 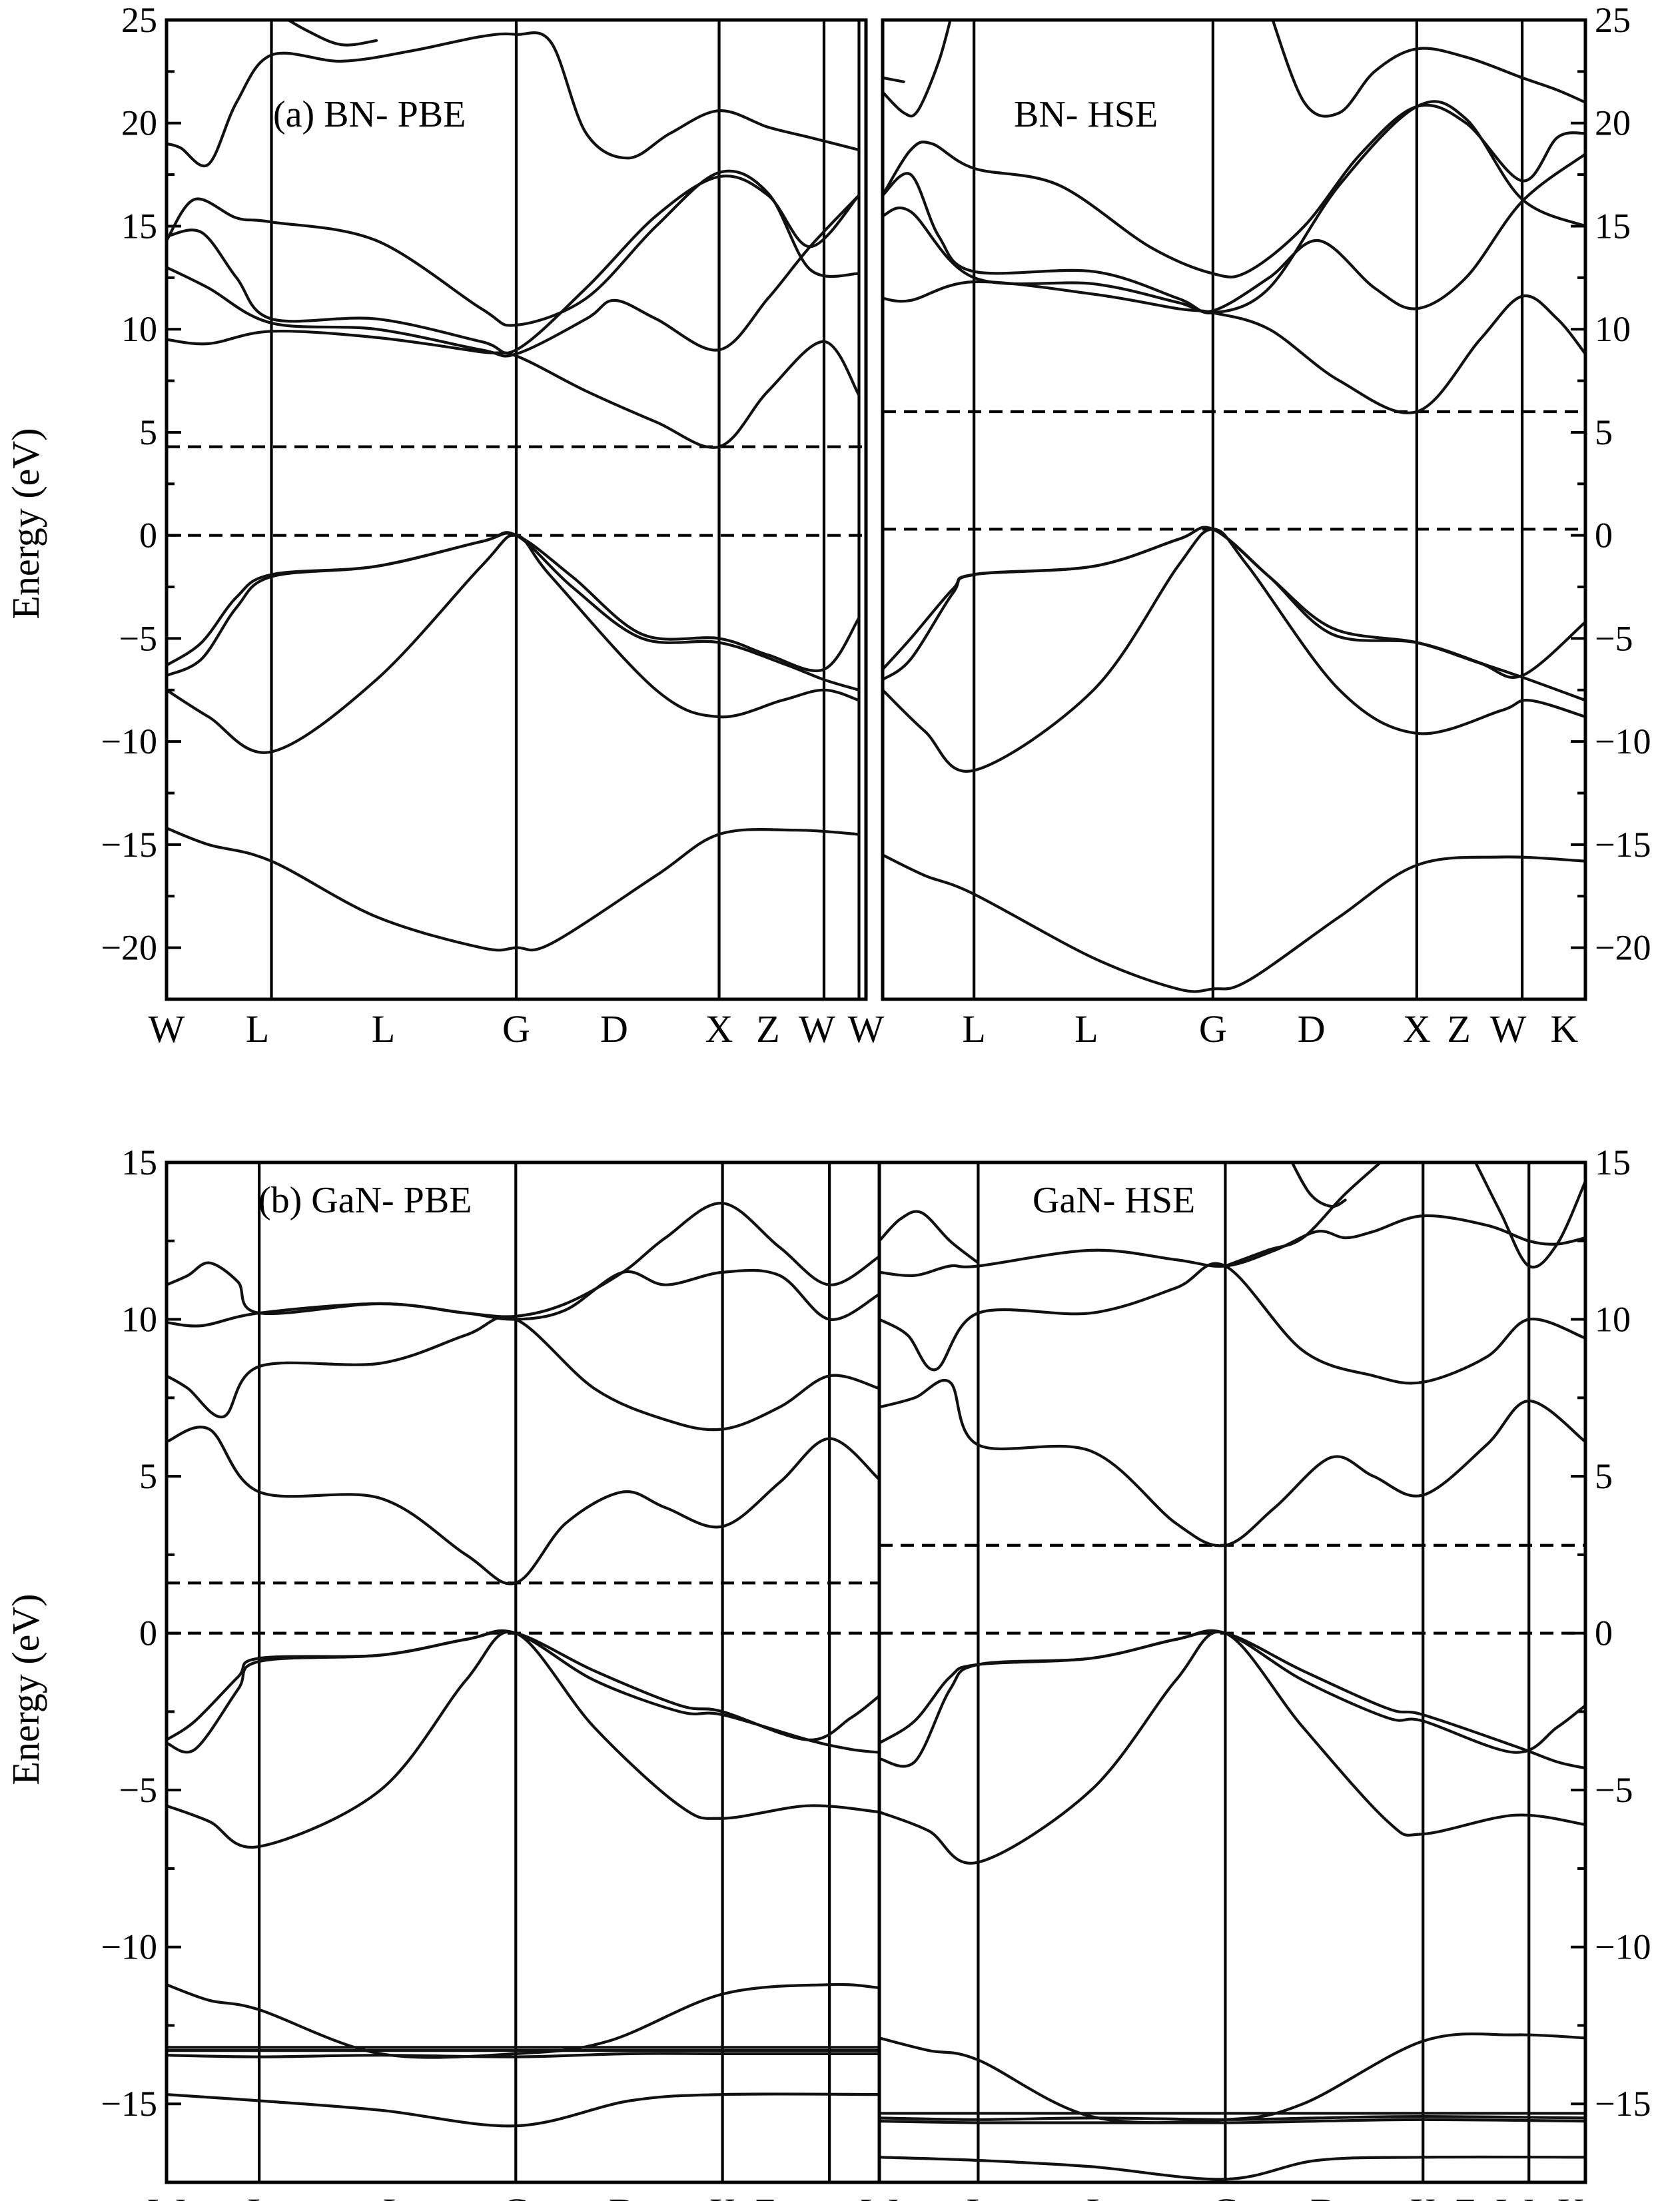 I want to click on right-tick-label: 25, so click(x=1613, y=20).